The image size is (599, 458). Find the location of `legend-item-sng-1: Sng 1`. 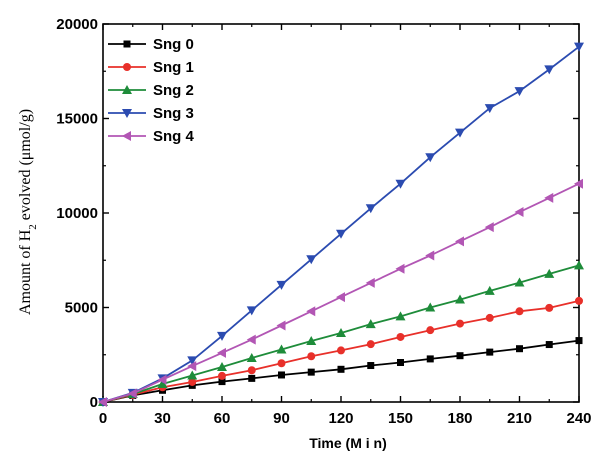

legend-item-sng-1: Sng 1 is located at coordinates (151, 67).